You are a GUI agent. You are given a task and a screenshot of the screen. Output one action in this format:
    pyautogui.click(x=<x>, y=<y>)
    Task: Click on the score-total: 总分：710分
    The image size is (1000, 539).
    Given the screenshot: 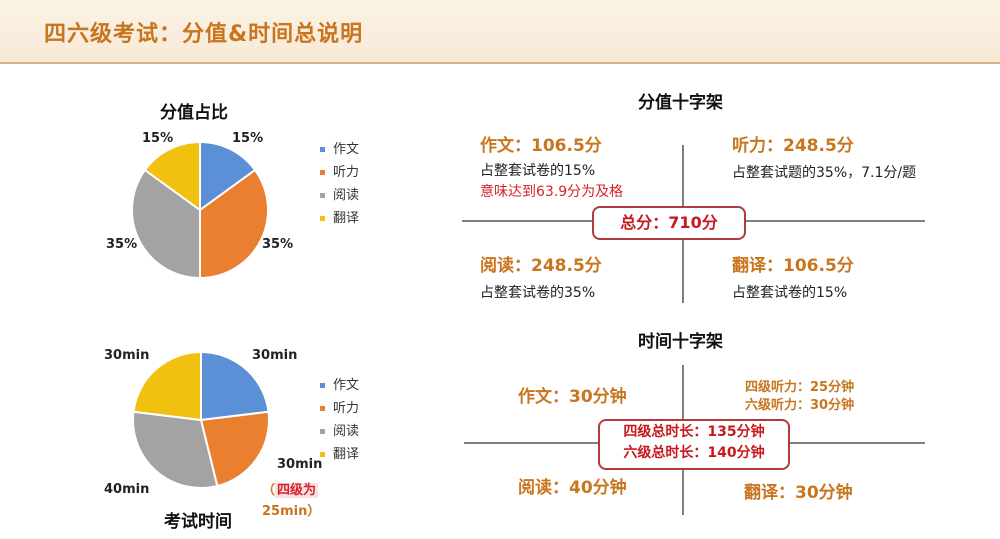 What is the action you would take?
    pyautogui.click(x=669, y=222)
    